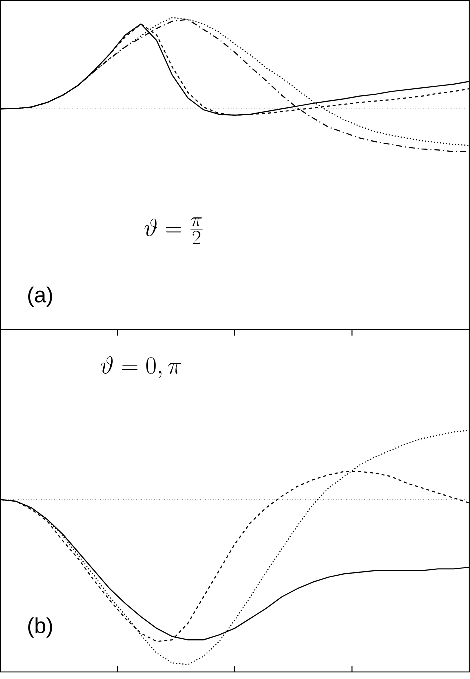 The width and height of the screenshot is (470, 679). What do you see at coordinates (40, 628) in the screenshot?
I see `annotation: (b)` at bounding box center [40, 628].